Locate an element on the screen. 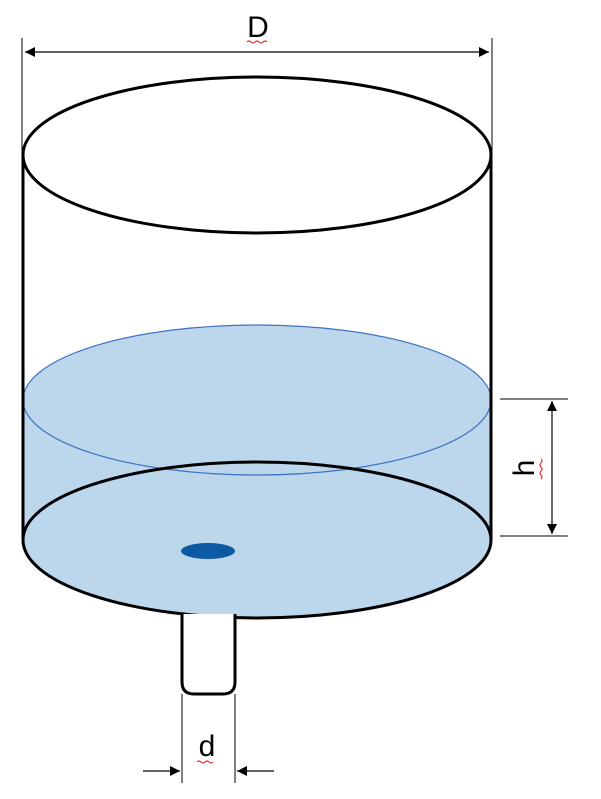 Image resolution: width=601 pixels, height=799 pixels. outlet-hole is located at coordinates (208, 551).